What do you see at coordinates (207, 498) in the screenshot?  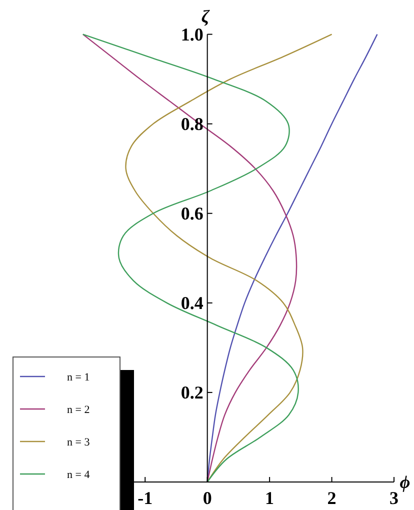 I see `x-tick-label: 0` at bounding box center [207, 498].